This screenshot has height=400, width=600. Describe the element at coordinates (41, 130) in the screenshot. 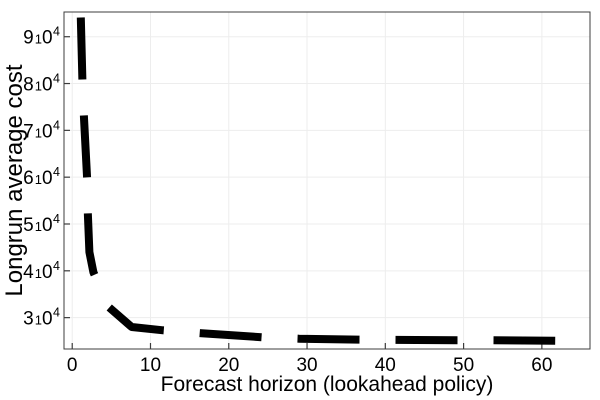

I see `y-tick-label: 7104` at that location.